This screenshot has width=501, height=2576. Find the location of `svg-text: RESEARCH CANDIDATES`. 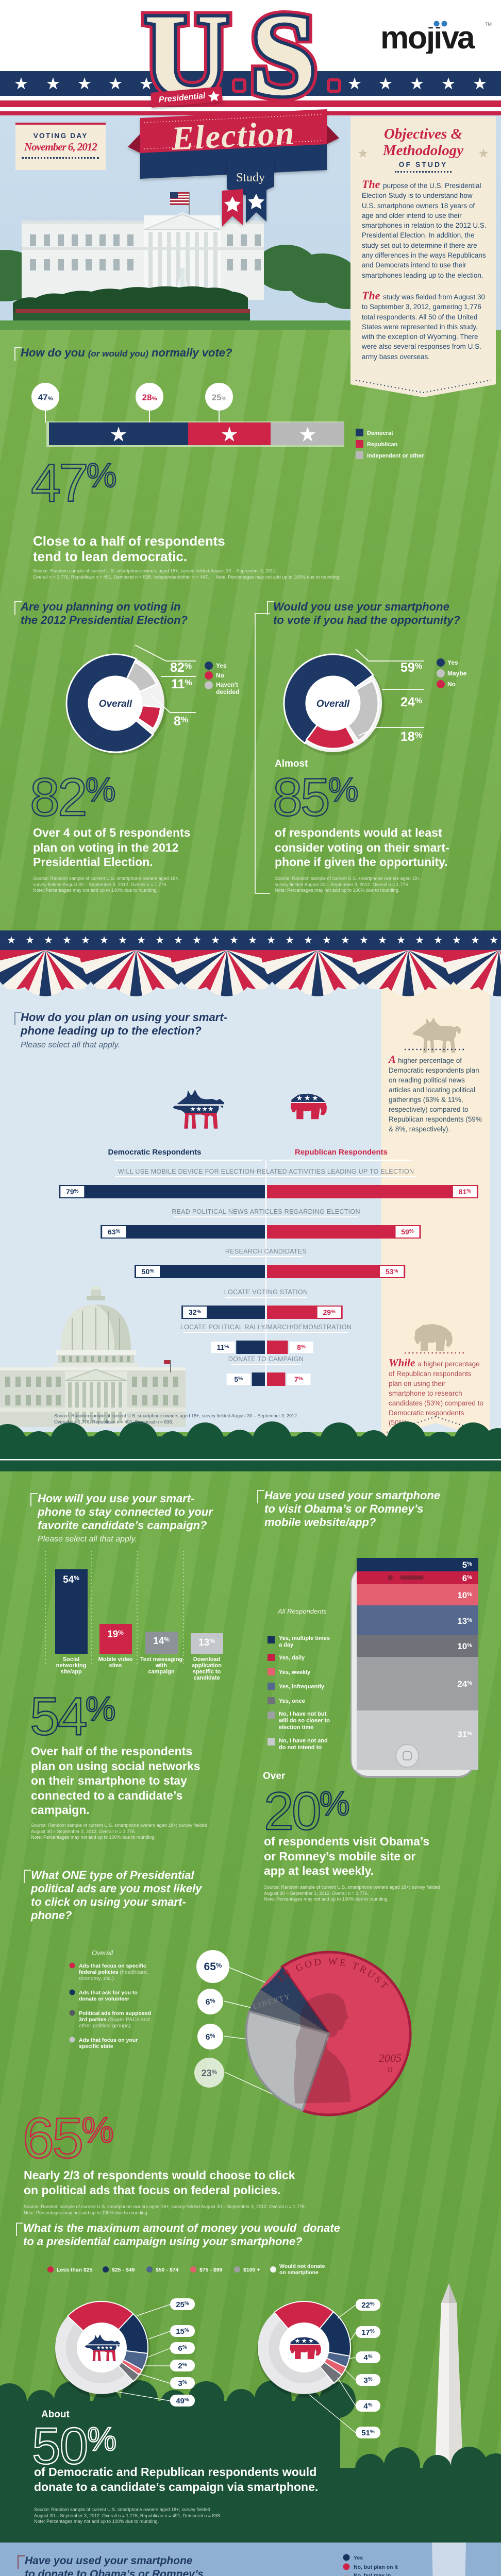

svg-text: RESEARCH CANDIDATES is located at coordinates (266, 1252).